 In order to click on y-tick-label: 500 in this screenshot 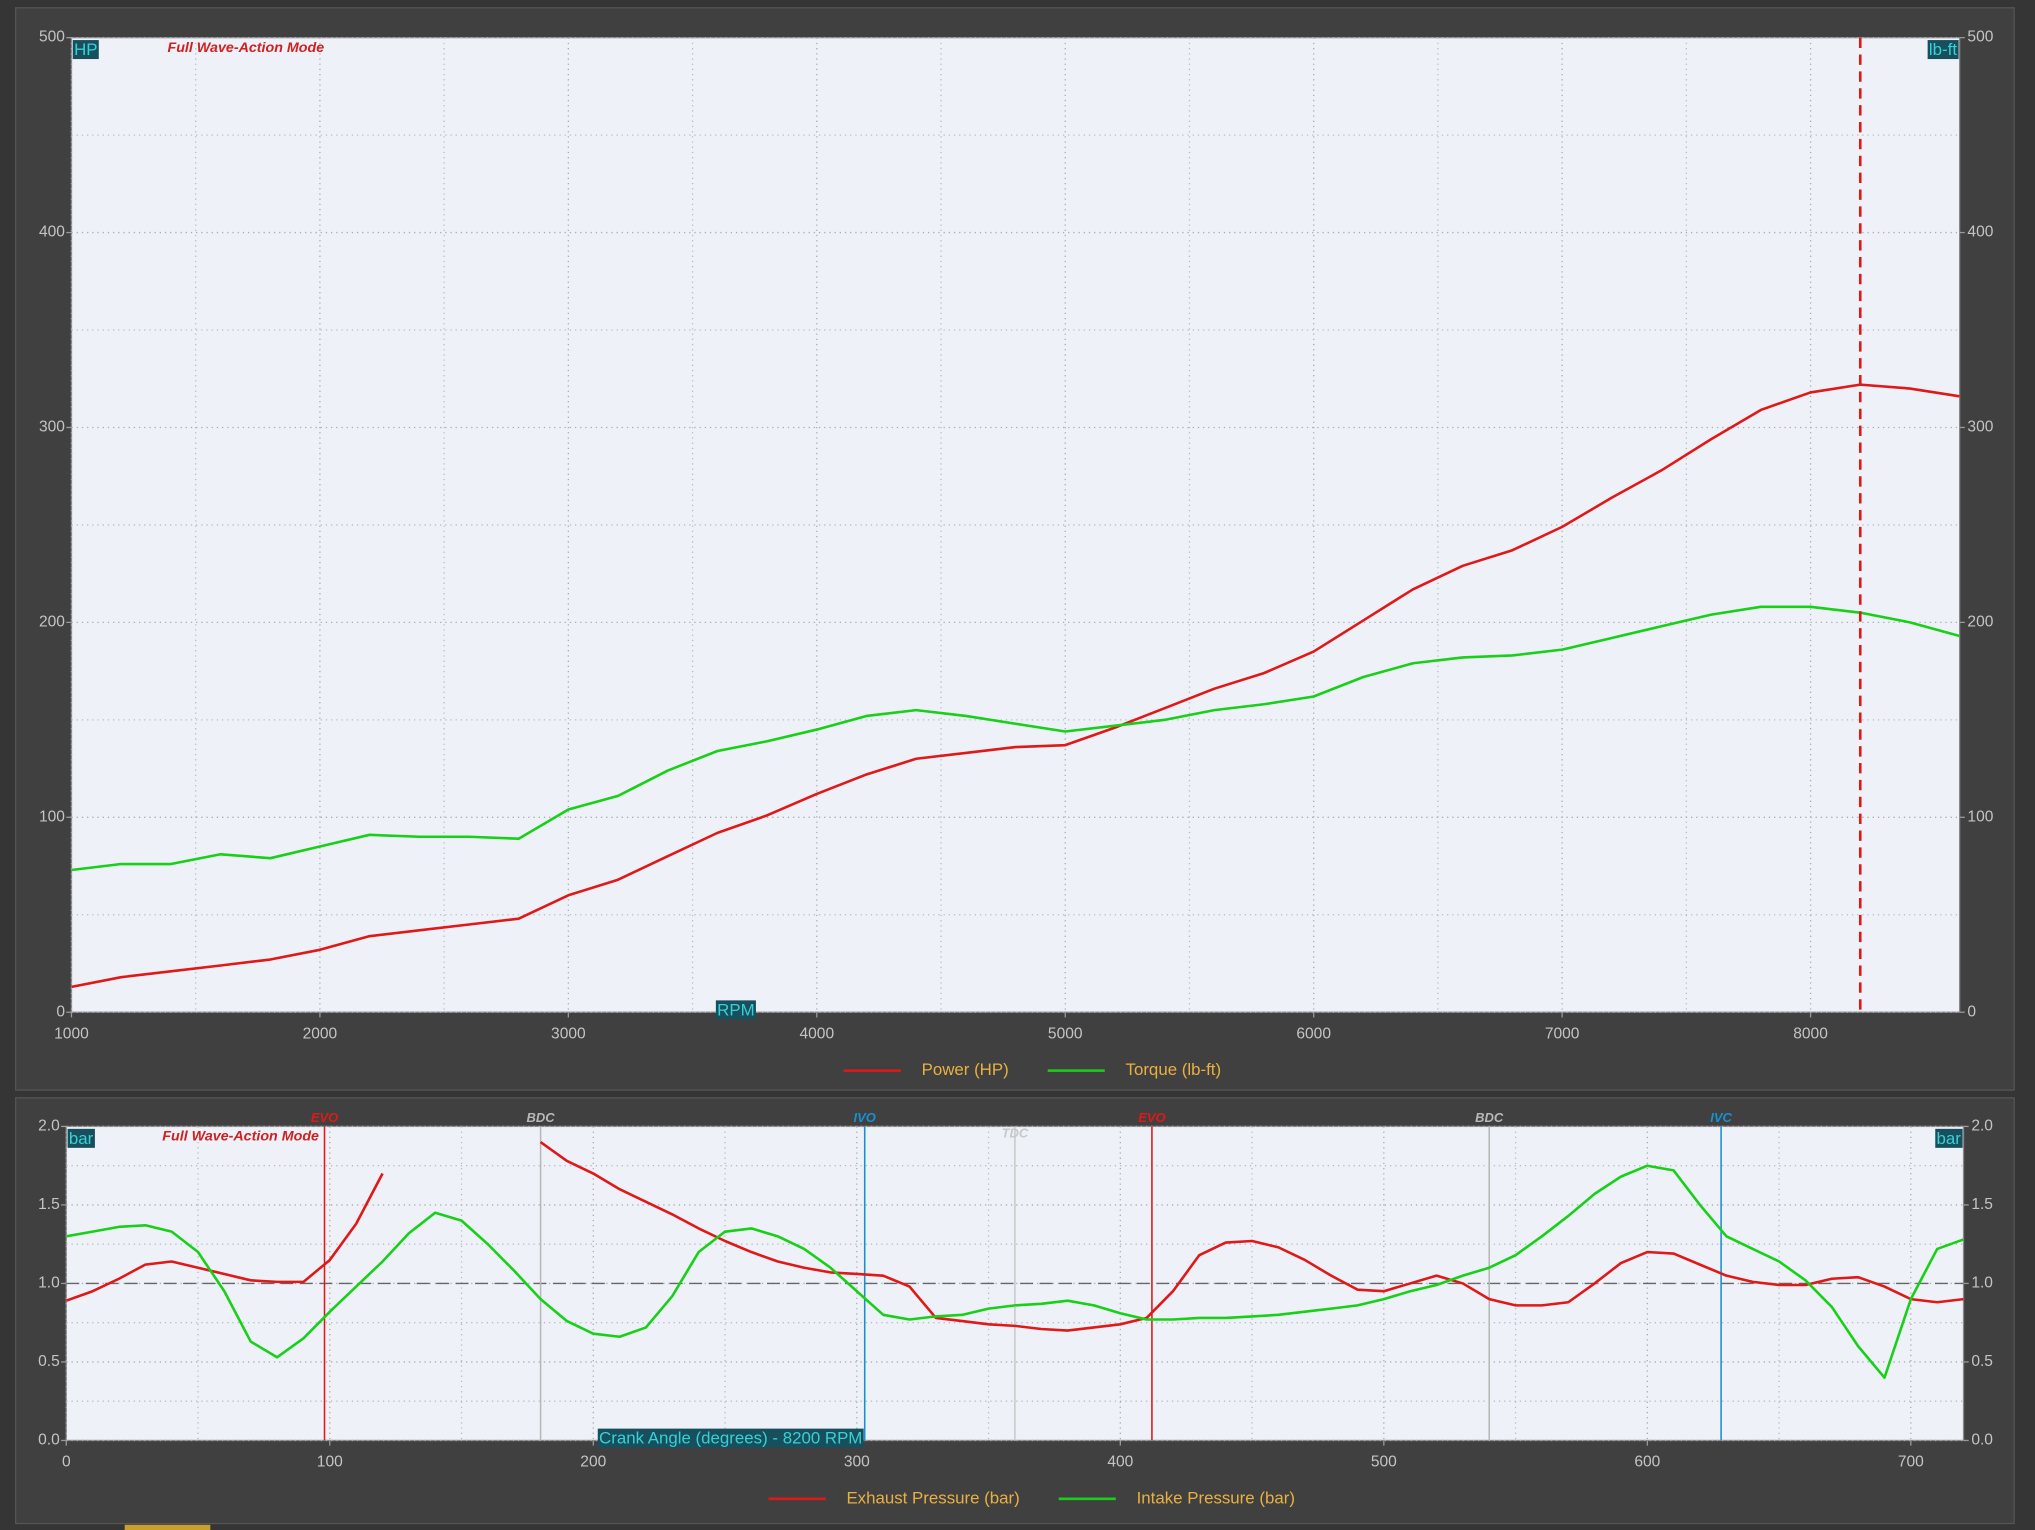, I will do `click(52, 37)`.